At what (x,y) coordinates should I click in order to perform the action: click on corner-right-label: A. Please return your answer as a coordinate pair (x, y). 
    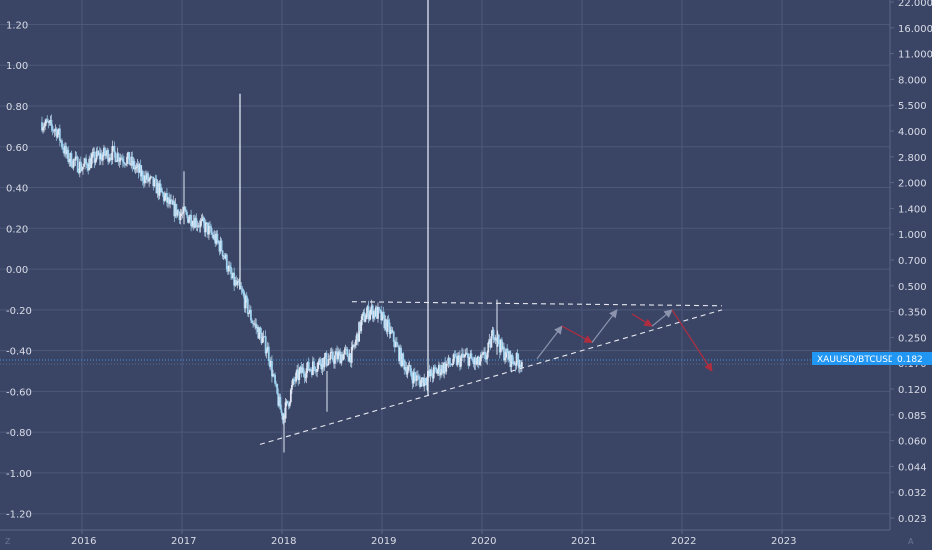
    Looking at the image, I should click on (911, 541).